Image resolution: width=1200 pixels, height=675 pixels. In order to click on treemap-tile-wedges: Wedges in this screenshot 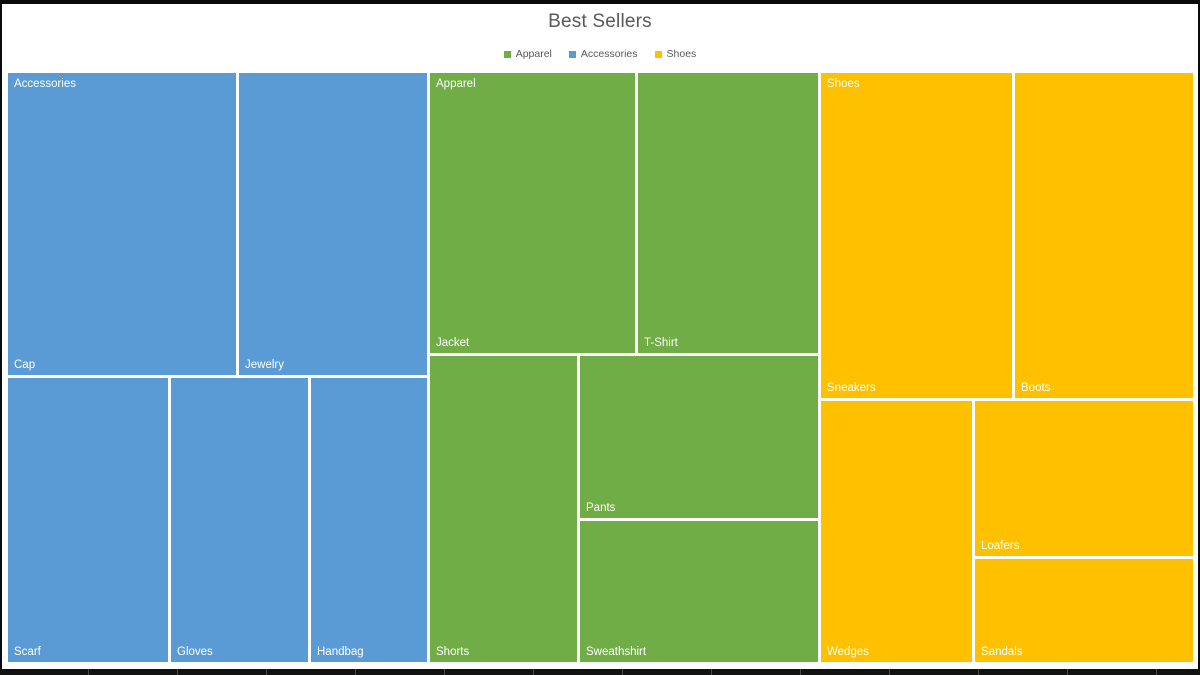, I will do `click(896, 531)`.